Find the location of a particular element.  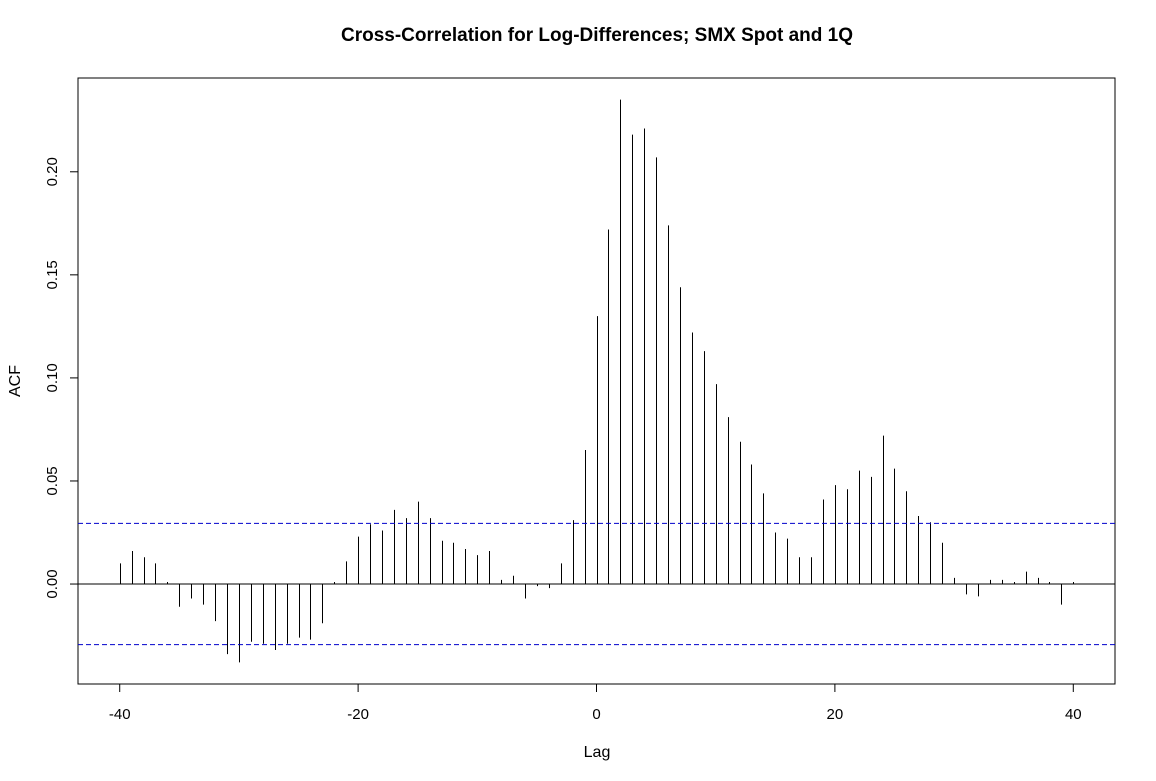

x-axis-label: Lag is located at coordinates (597, 752).